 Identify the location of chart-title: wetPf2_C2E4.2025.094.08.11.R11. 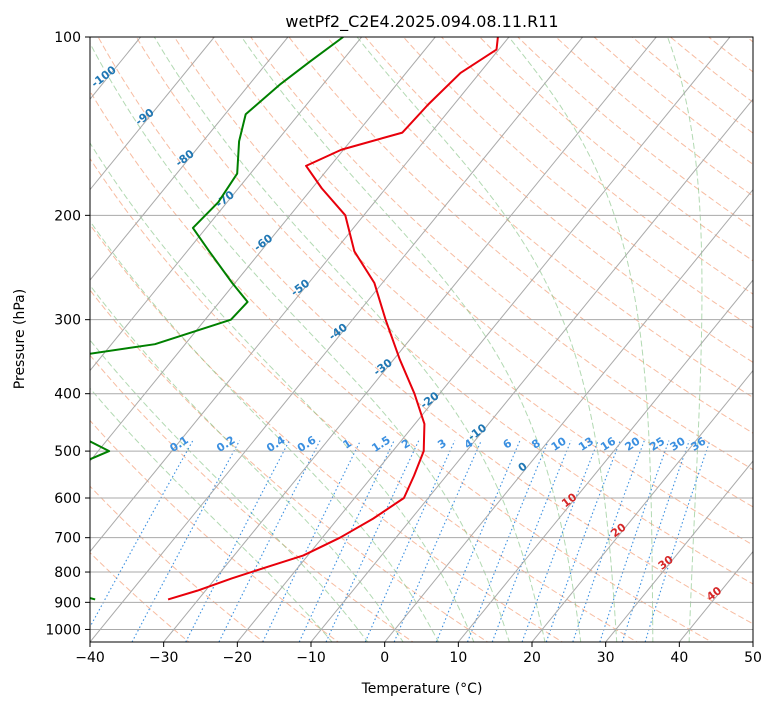
(421, 22).